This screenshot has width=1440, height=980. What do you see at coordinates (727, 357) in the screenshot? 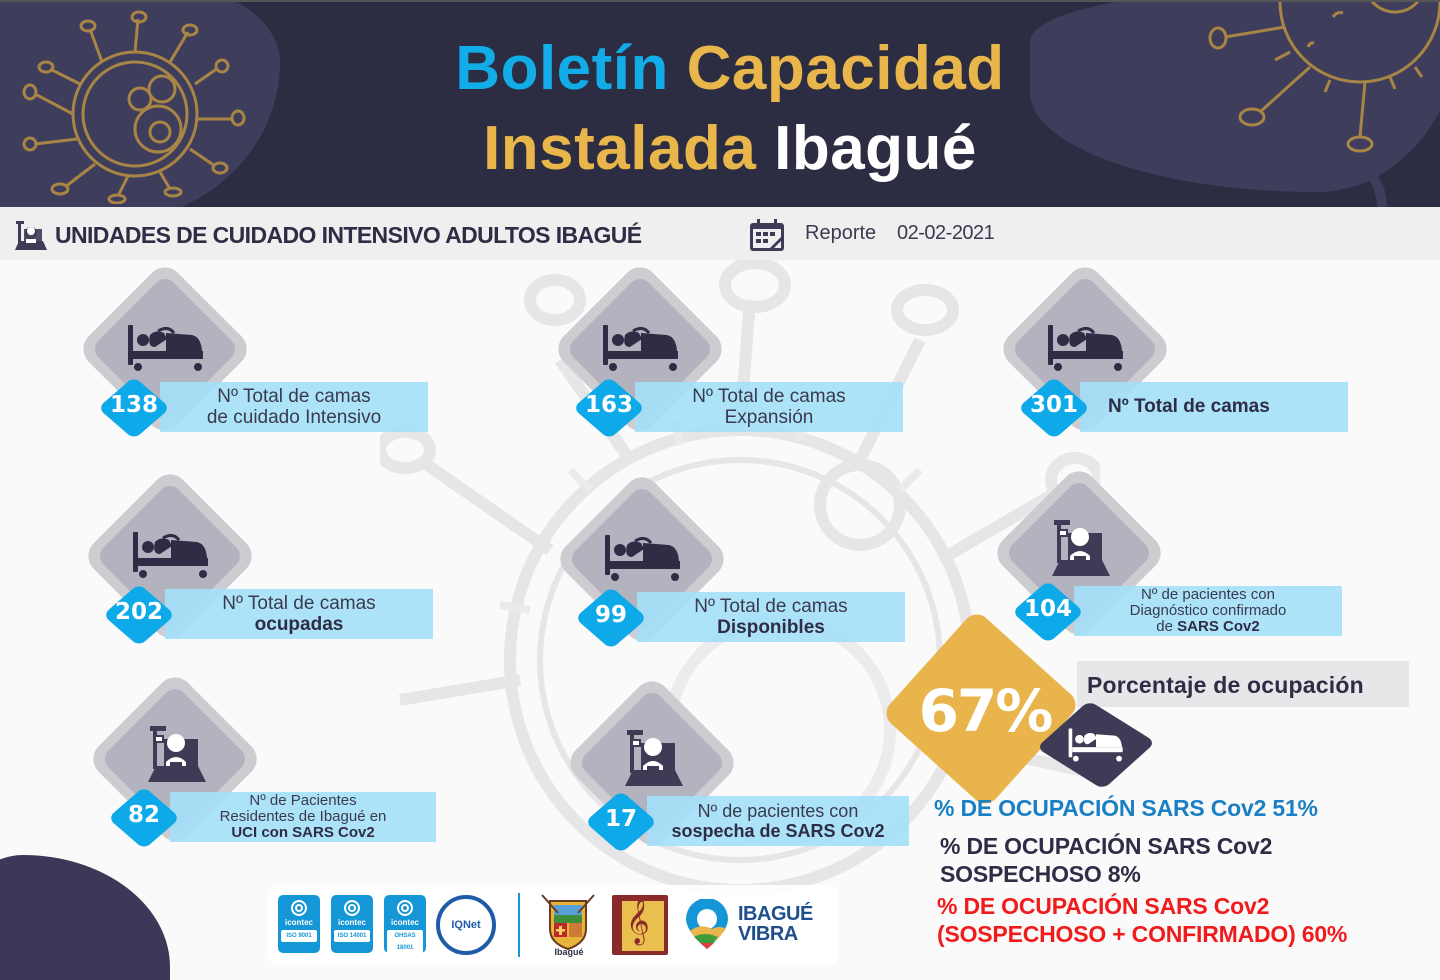
I see `kpi-card-expansion-beds: Nº Total de camas Expansión 163` at bounding box center [727, 357].